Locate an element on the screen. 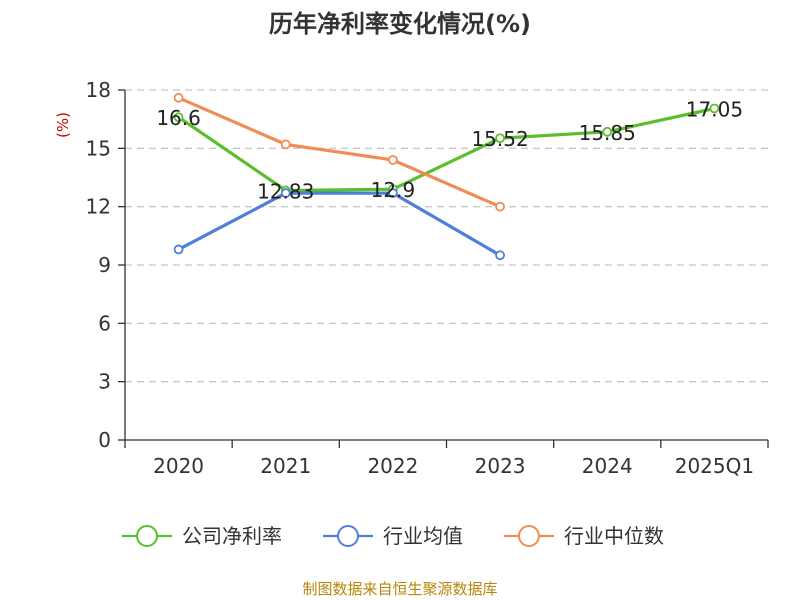 The image size is (800, 600). data-label: 17.05 is located at coordinates (714, 109).